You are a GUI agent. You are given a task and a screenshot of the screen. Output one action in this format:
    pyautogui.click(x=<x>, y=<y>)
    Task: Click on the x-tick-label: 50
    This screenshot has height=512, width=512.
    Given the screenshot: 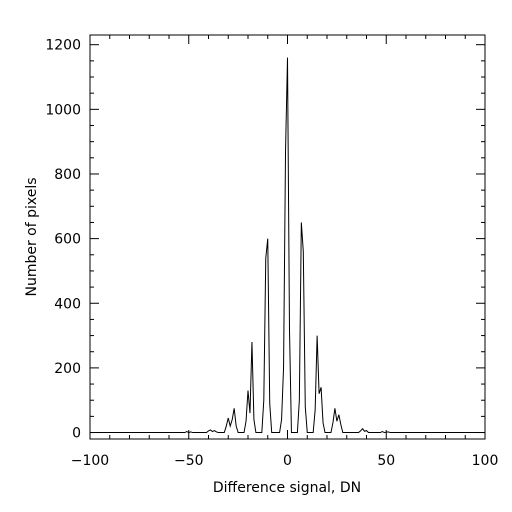 What is the action you would take?
    pyautogui.click(x=386, y=461)
    